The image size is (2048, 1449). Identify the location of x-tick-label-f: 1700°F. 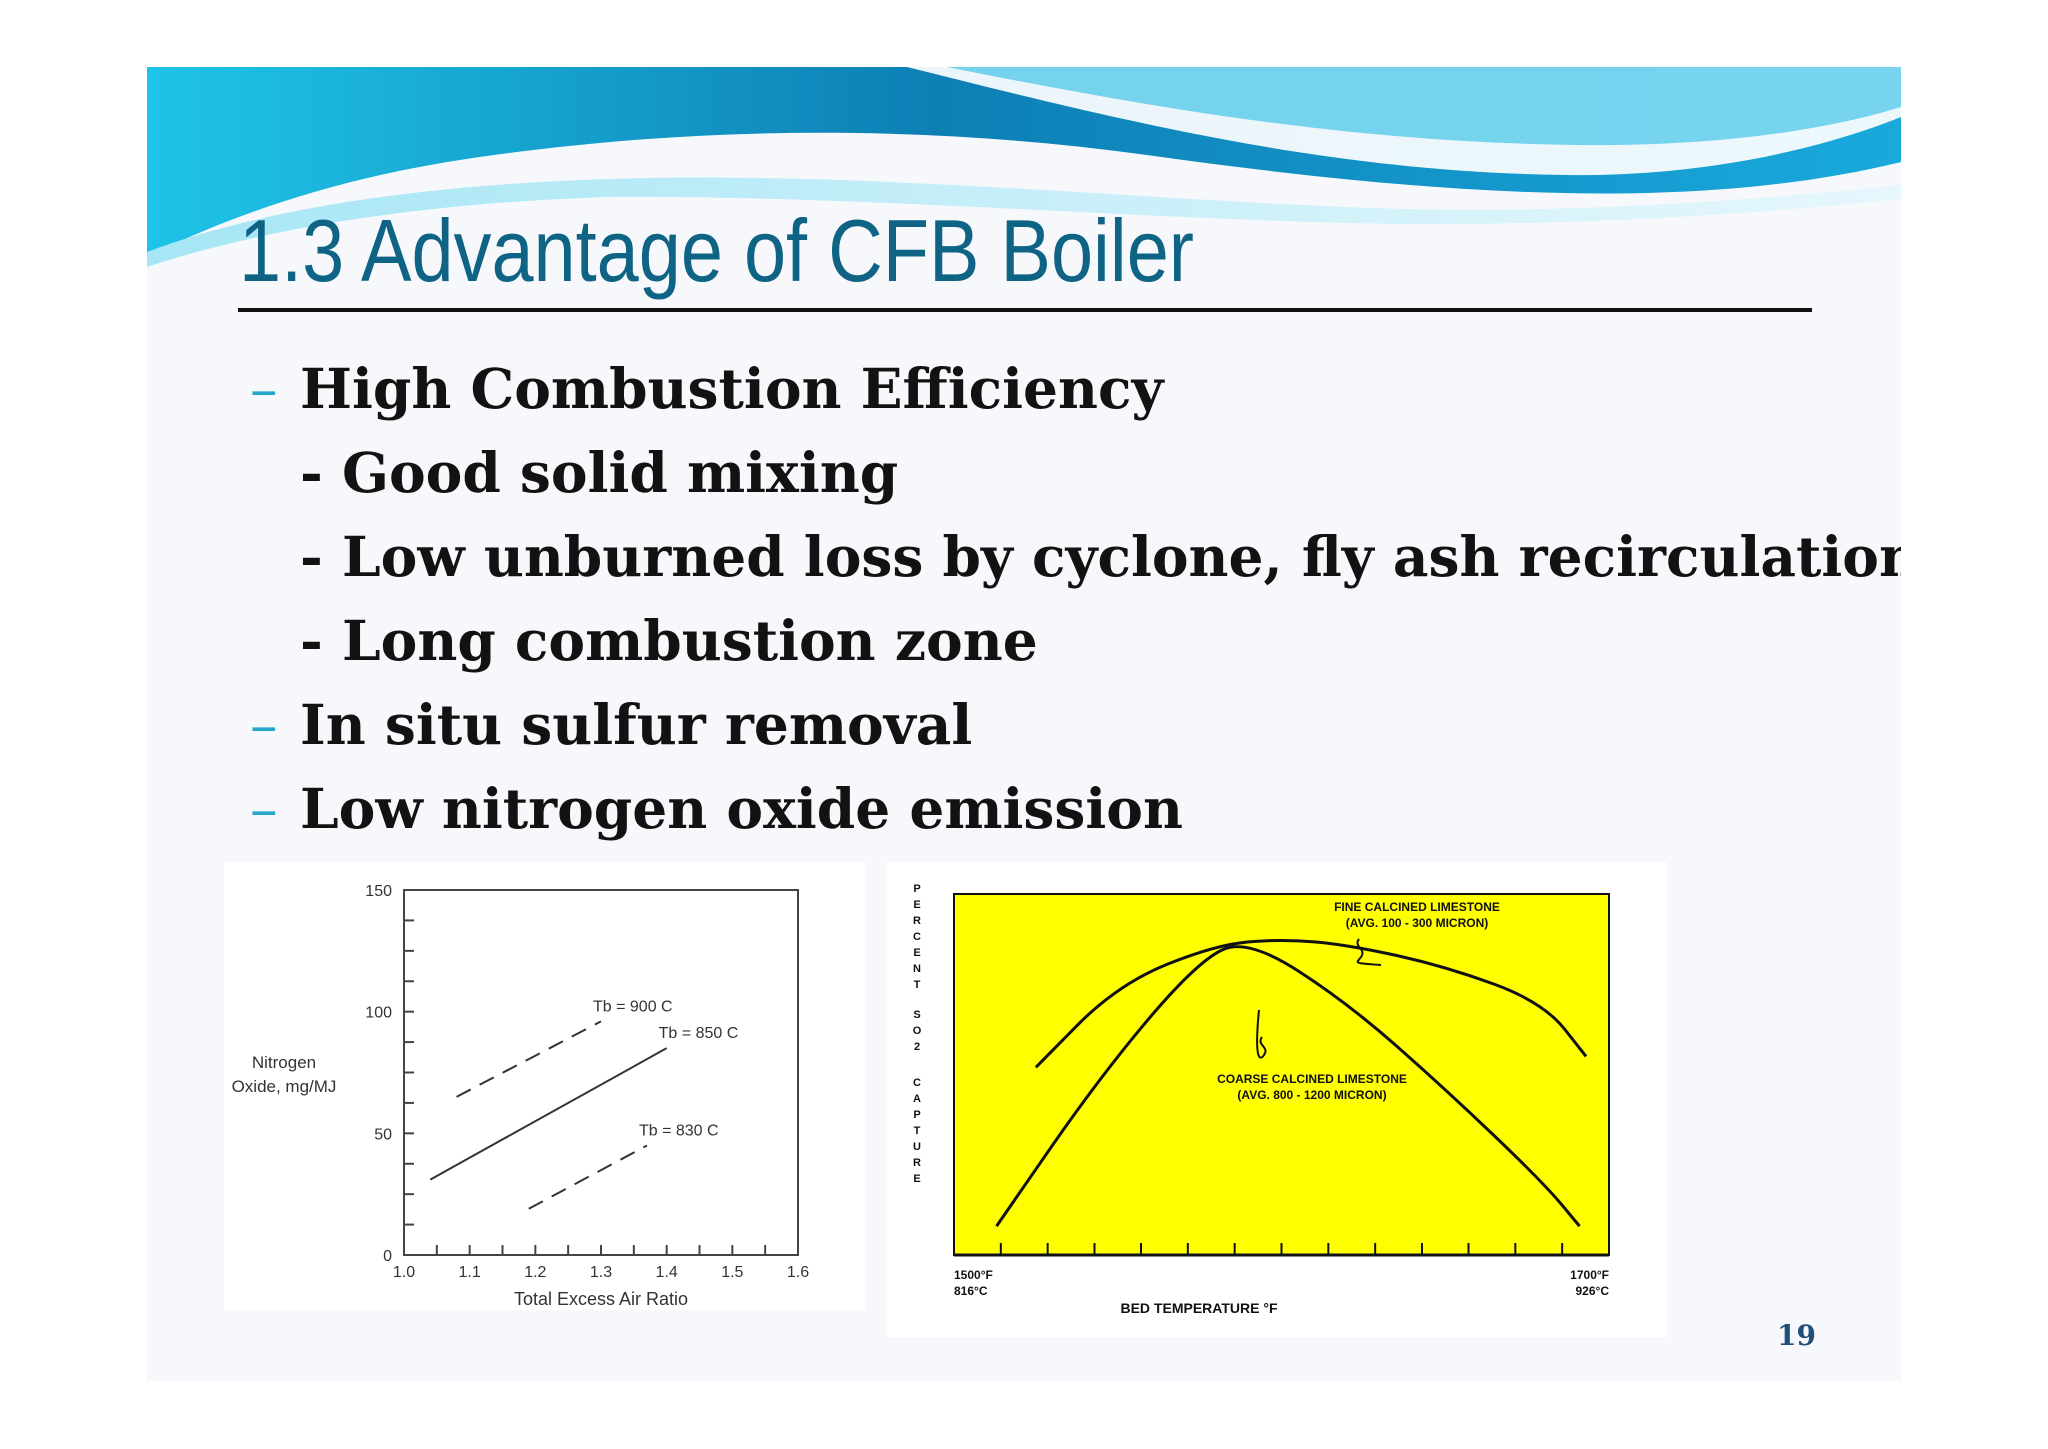
(1589, 1275).